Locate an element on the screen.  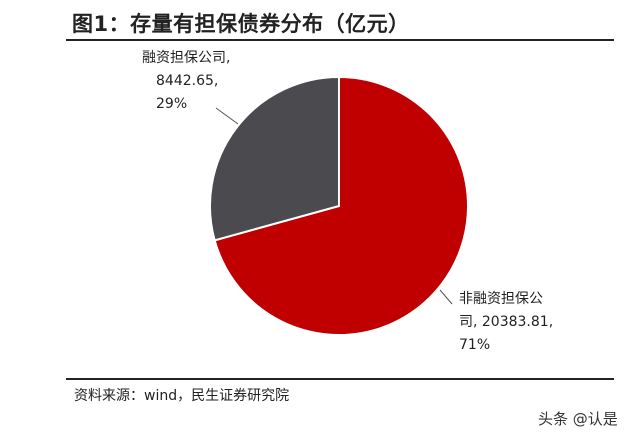
label-non-financing-guarantor-line-1: 非融资担保公 is located at coordinates (501, 299).